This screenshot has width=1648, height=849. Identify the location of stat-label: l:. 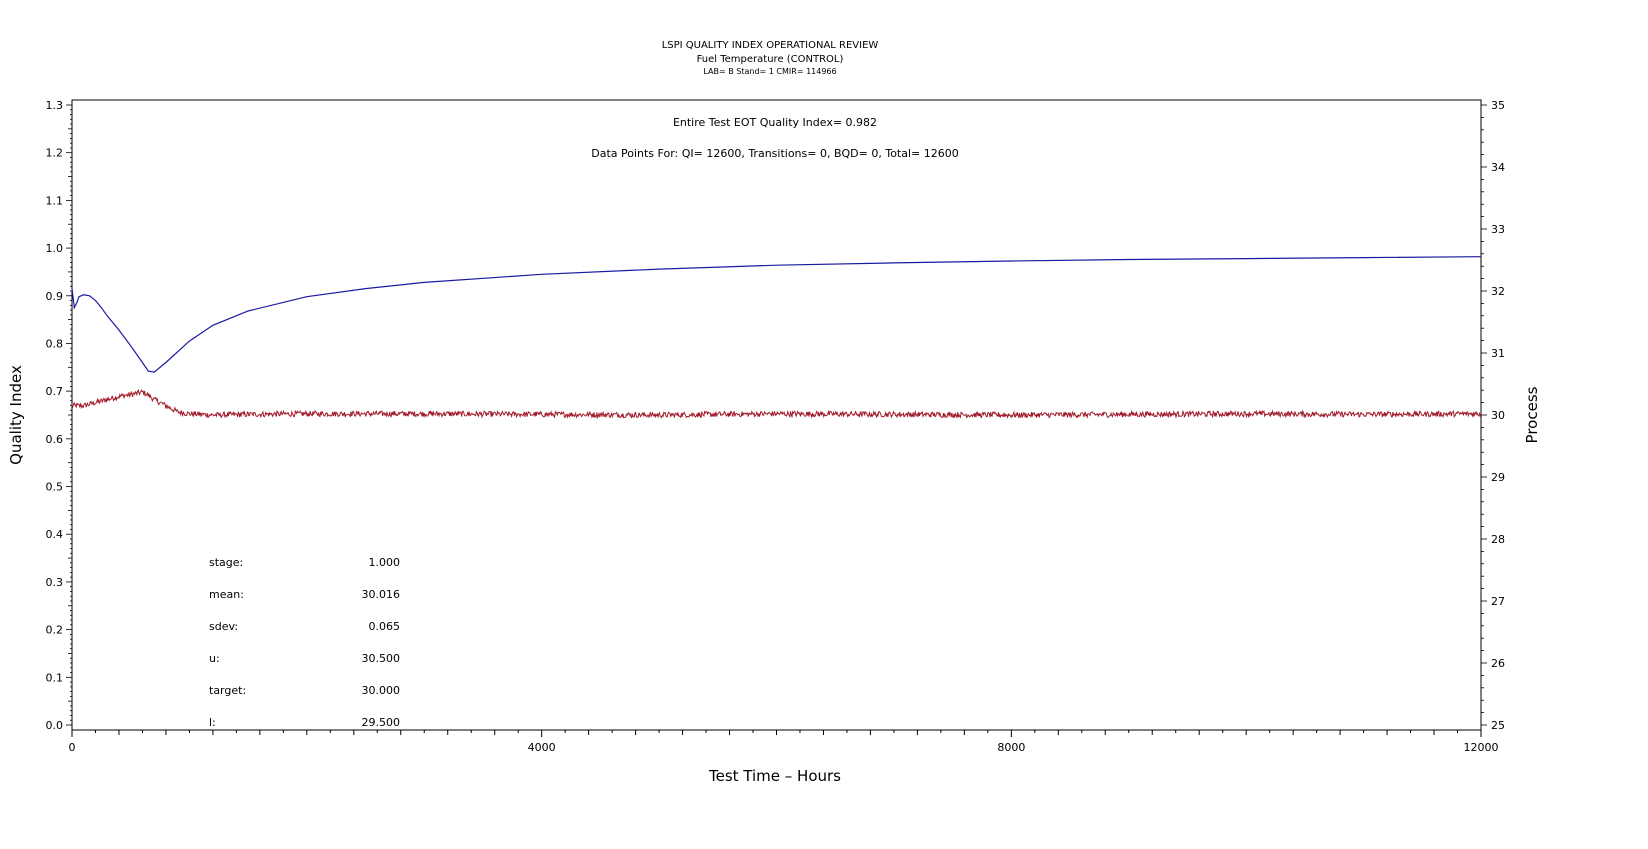
(212, 722).